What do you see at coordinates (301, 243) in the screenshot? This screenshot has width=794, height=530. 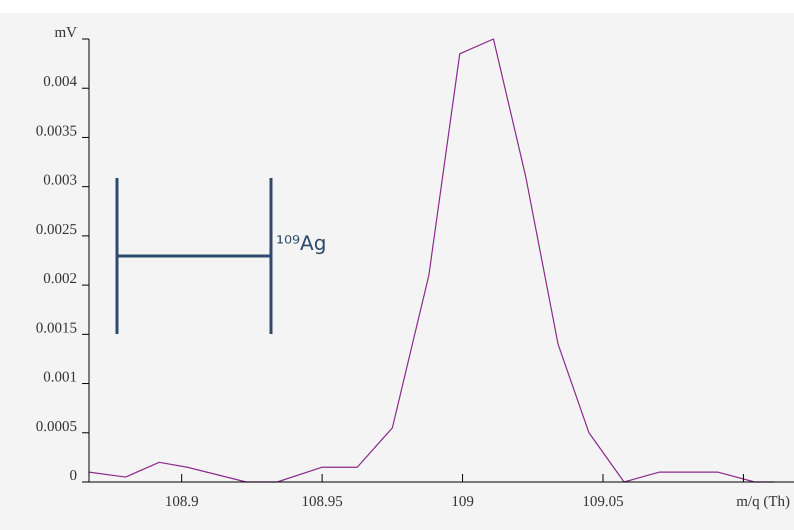 I see `annotation: ¹⁰⁹Ag` at bounding box center [301, 243].